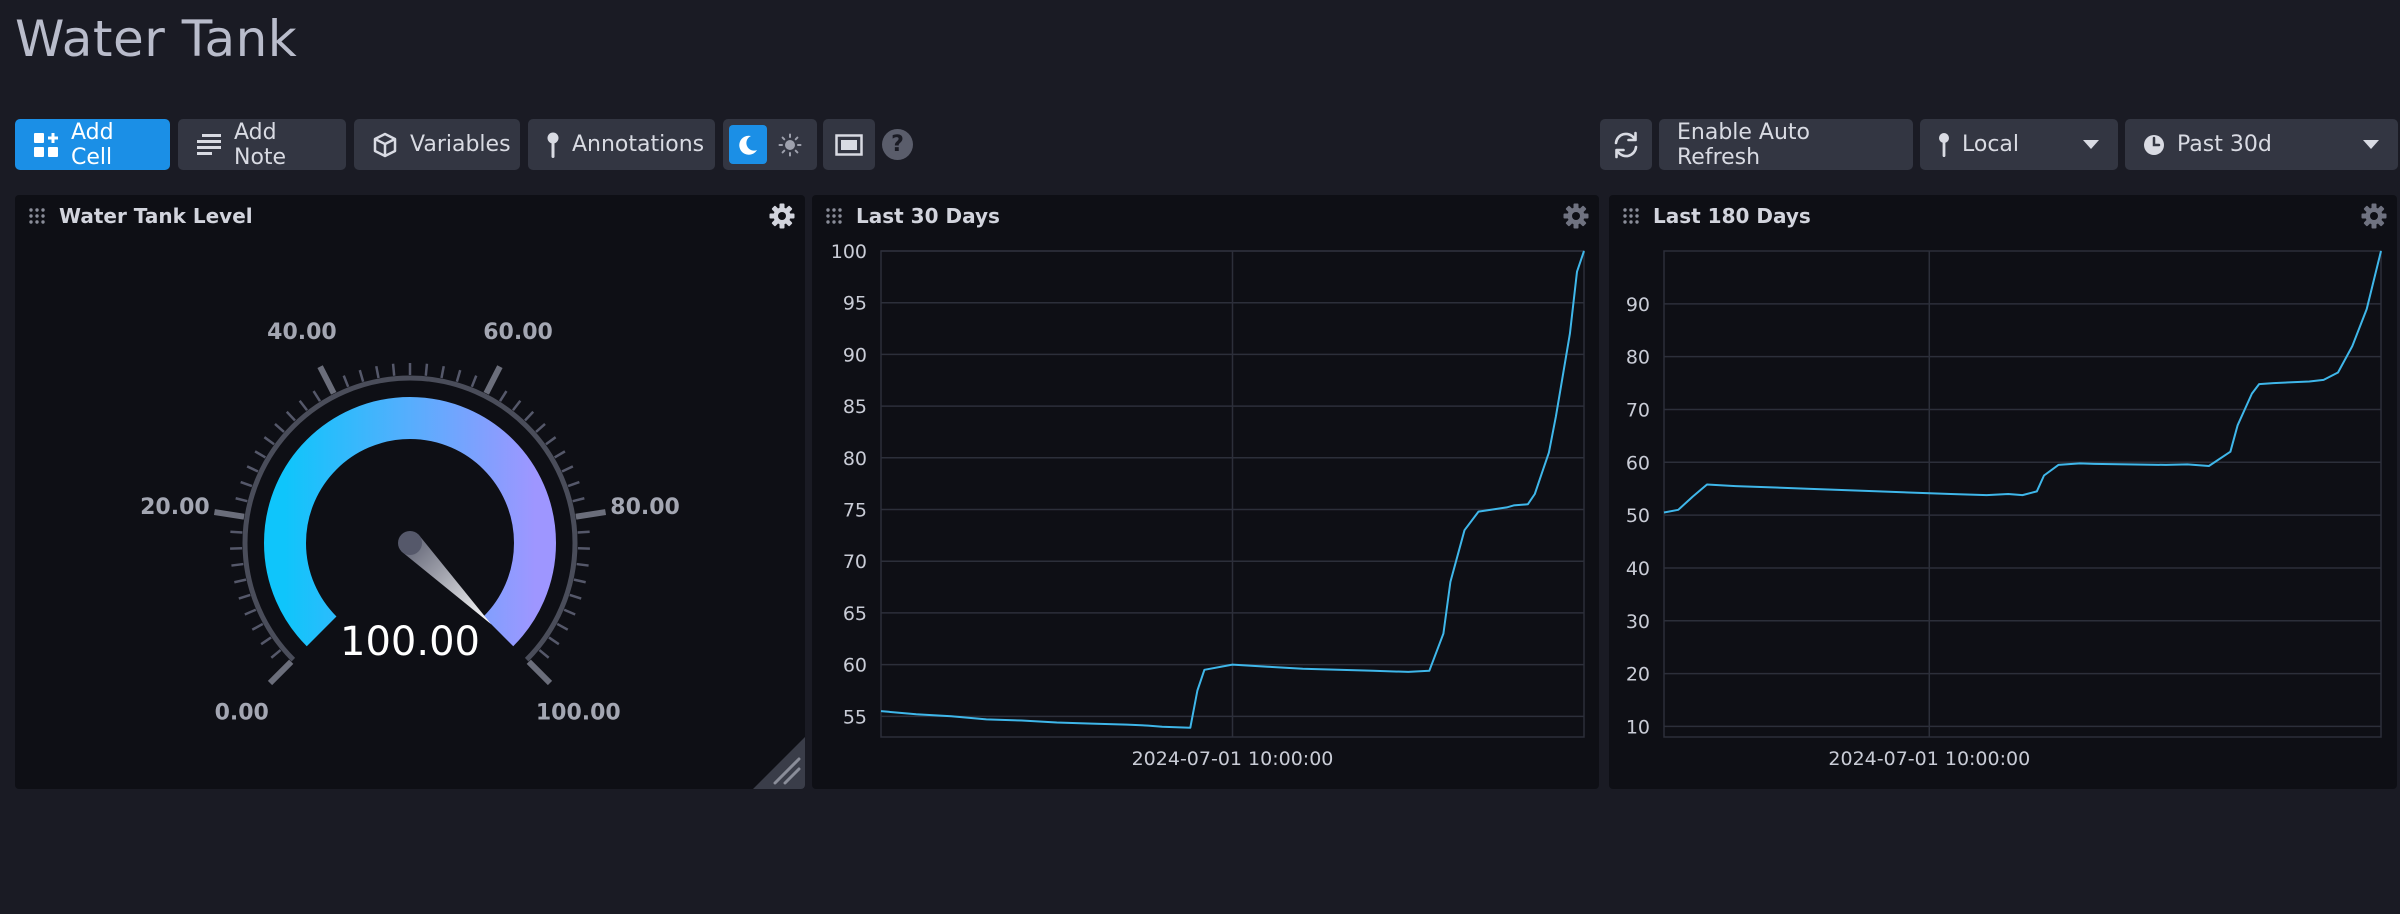 The image size is (2400, 914). I want to click on gauge-tick-label: 100.00, so click(578, 712).